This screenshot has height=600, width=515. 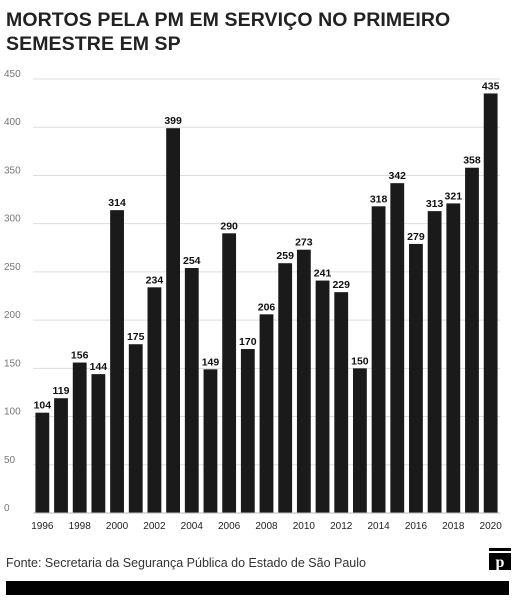 What do you see at coordinates (136, 337) in the screenshot?
I see `data-label: 175` at bounding box center [136, 337].